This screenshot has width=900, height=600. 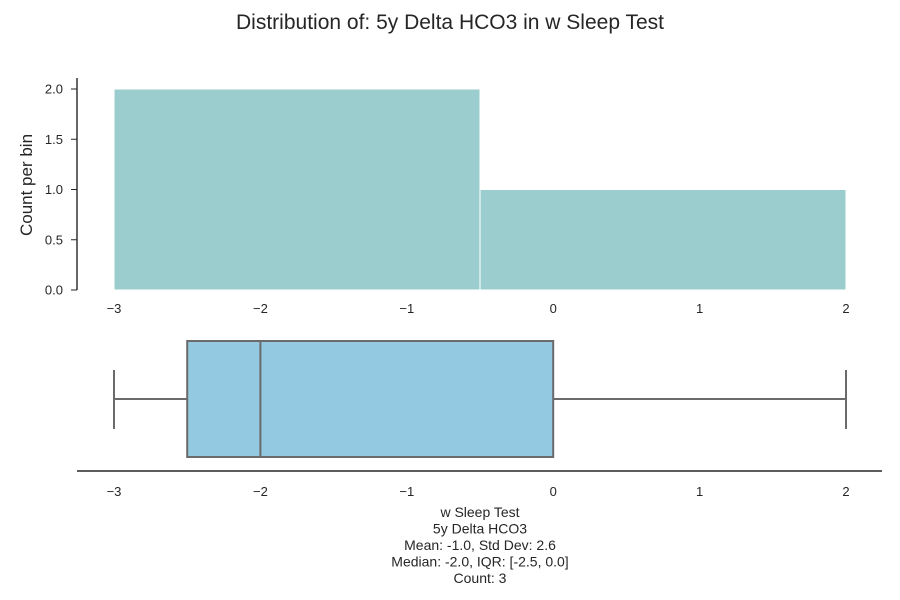 I want to click on caption-line-2: 5y Delta HCO3, so click(x=480, y=529).